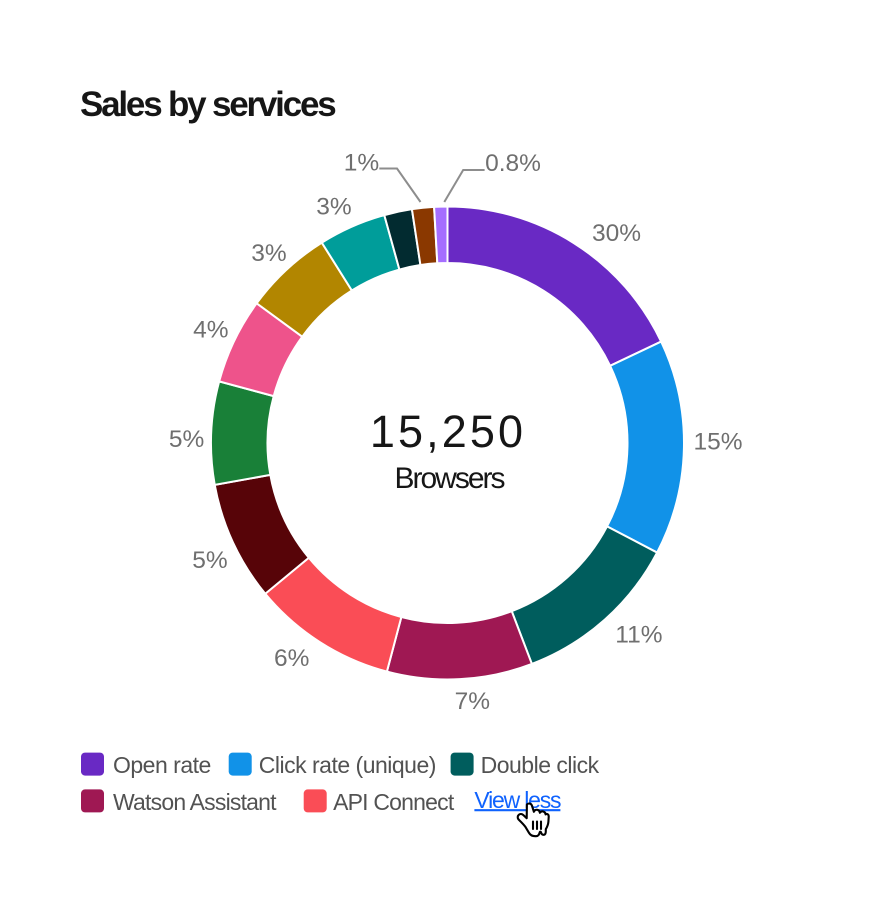 Image resolution: width=896 pixels, height=901 pixels. I want to click on svg-text: 15%, so click(717, 442).